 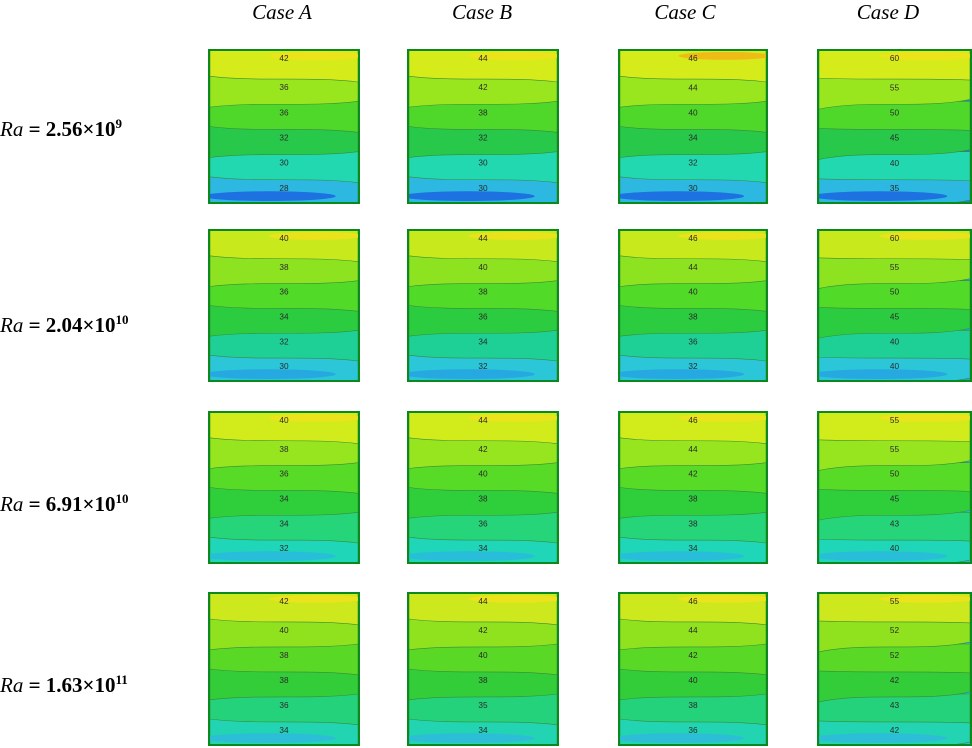 I want to click on contour-plot: 55 55 50 45 43 40, so click(x=894, y=487).